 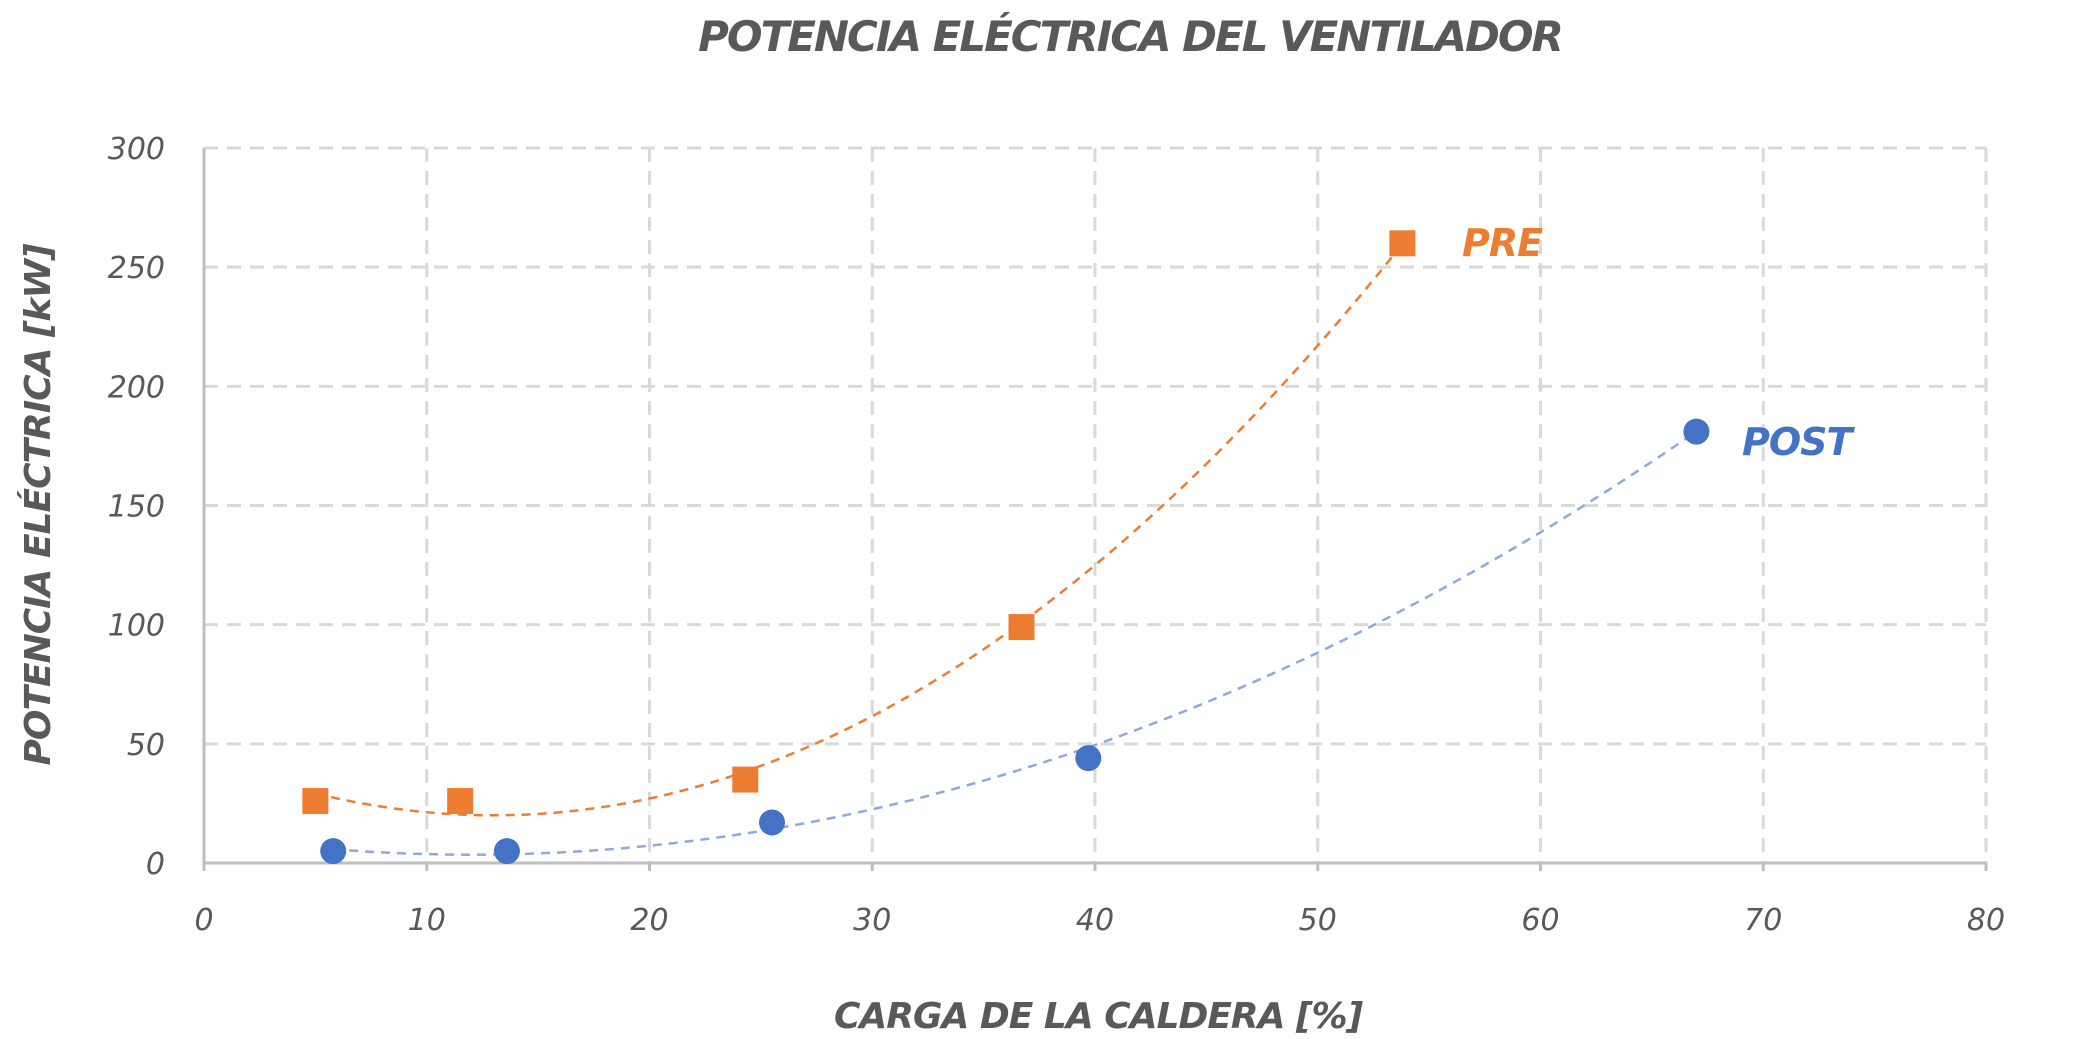 I want to click on series-label-pre: PRE, so click(x=1502, y=243).